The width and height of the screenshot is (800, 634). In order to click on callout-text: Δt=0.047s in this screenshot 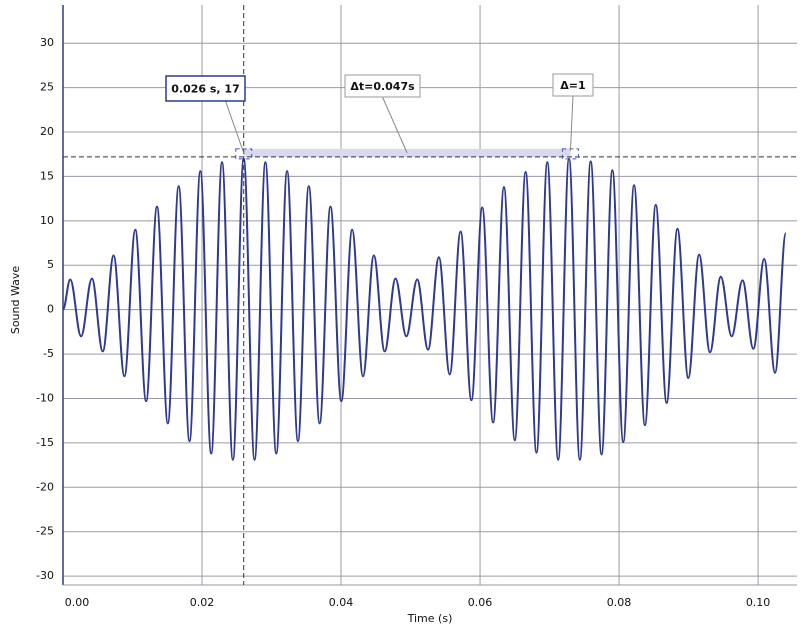, I will do `click(382, 86)`.